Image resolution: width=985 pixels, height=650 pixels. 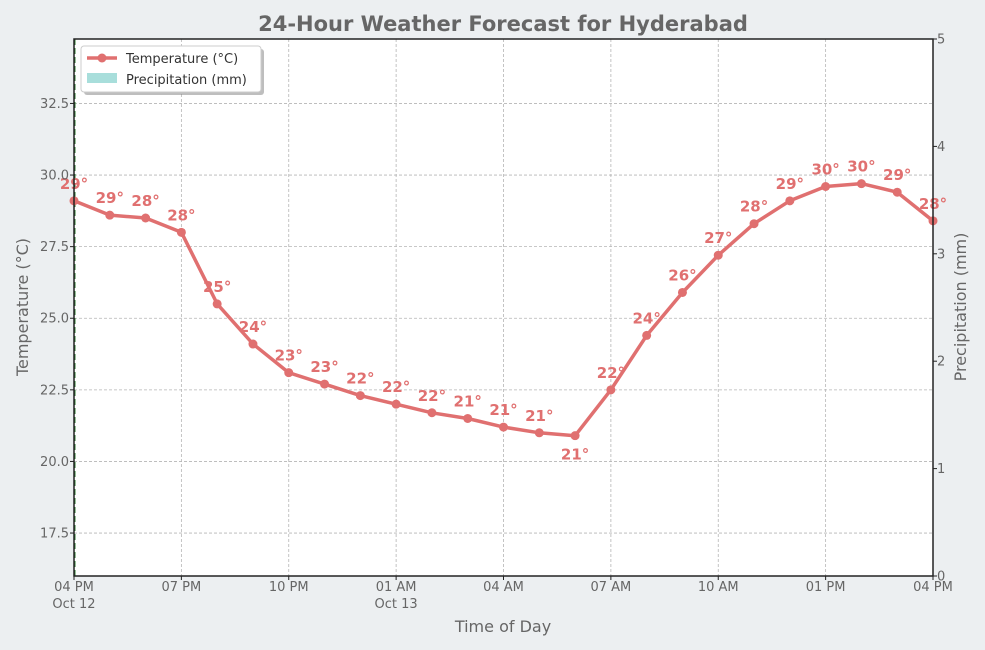 I want to click on legend-box, so click(x=171, y=69).